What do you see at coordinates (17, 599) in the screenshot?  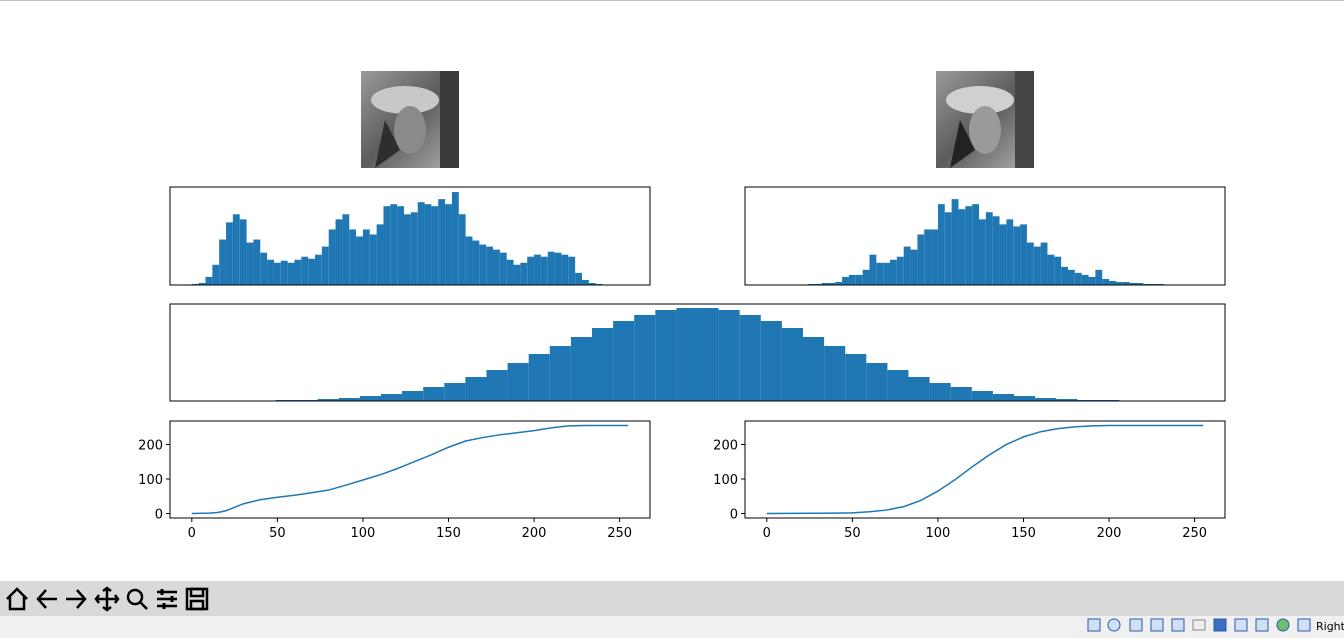 I see `home-button` at bounding box center [17, 599].